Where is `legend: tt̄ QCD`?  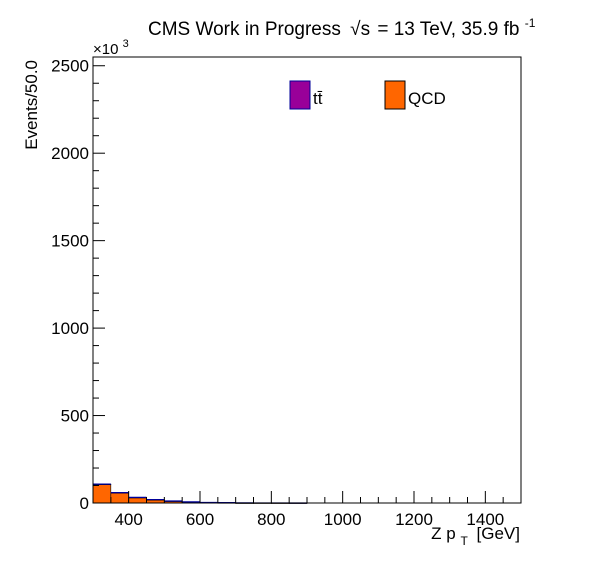
legend: tt̄ QCD is located at coordinates (367, 95).